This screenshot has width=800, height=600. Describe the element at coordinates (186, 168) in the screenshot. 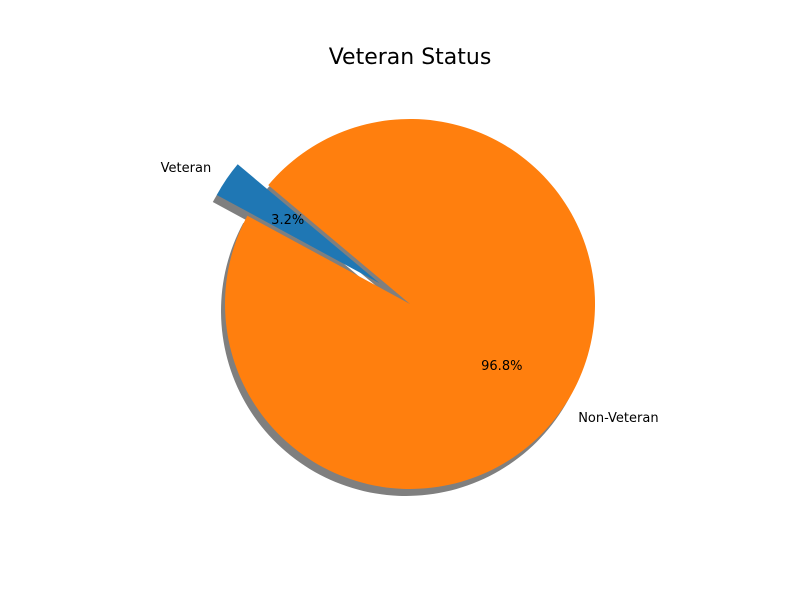

I see `slice-label-veteran: Veteran` at that location.